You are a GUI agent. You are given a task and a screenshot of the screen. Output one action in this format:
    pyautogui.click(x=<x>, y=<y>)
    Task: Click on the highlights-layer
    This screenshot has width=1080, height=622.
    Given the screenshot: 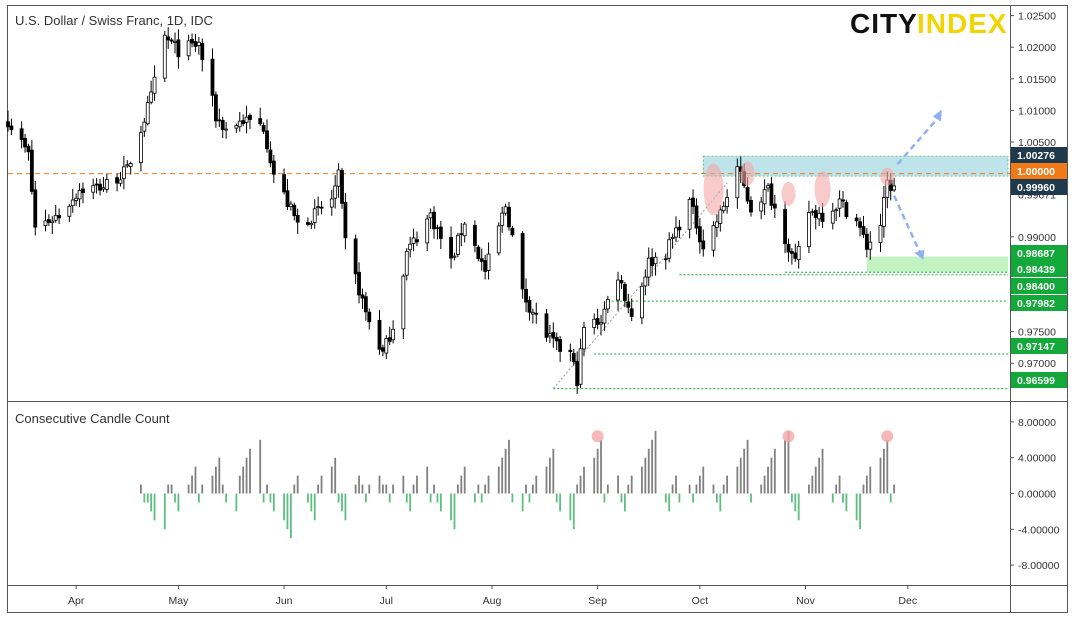 What is the action you would take?
    pyautogui.click(x=823, y=184)
    